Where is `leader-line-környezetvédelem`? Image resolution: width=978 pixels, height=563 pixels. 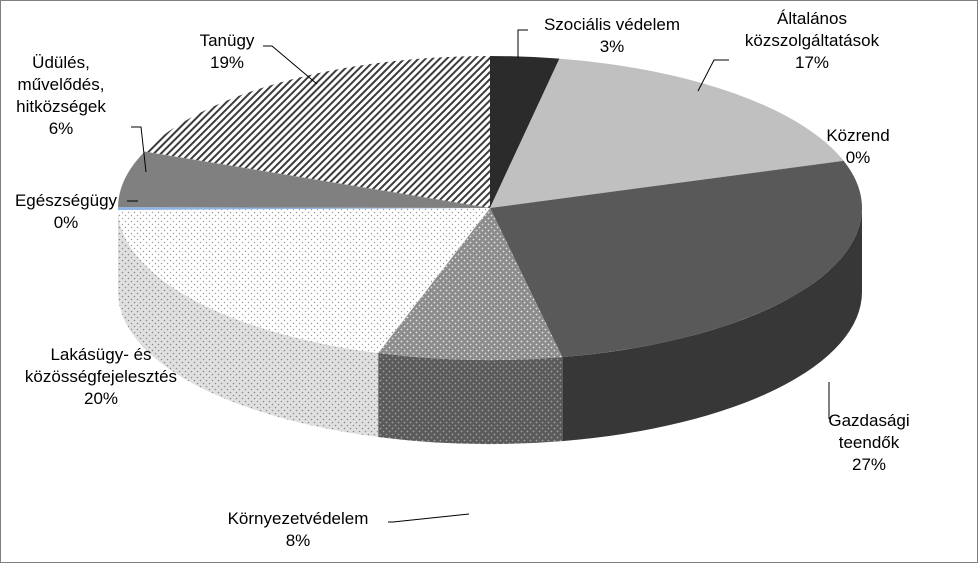 leader-line-környezetvédelem is located at coordinates (429, 518).